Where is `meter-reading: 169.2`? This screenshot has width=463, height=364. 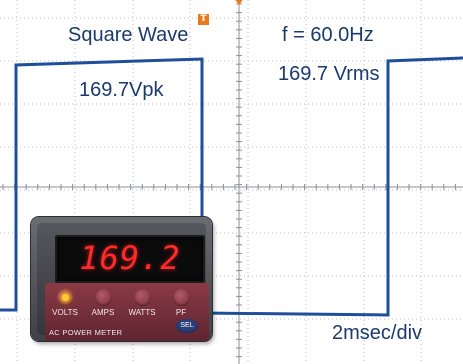 meter-reading: 169.2 is located at coordinates (130, 258).